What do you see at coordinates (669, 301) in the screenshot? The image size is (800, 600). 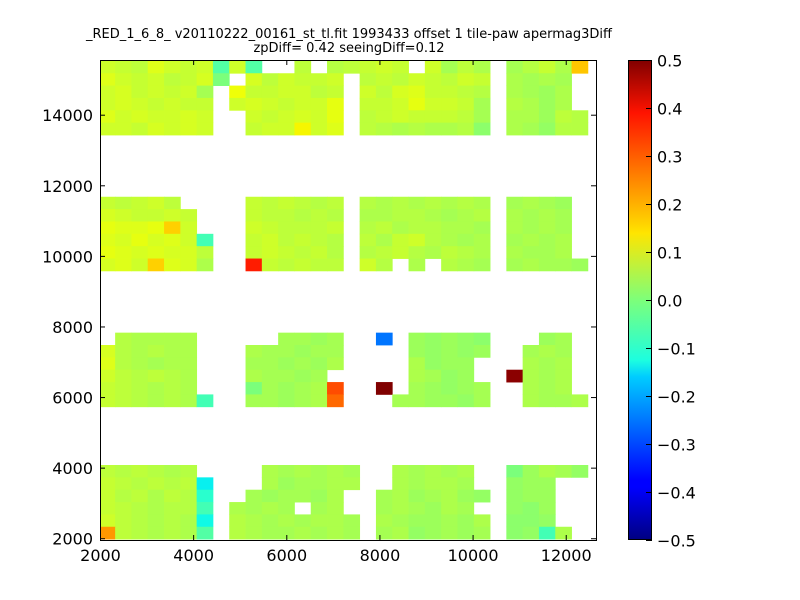 I see `colorbar-tick-label: 0.0` at bounding box center [669, 301].